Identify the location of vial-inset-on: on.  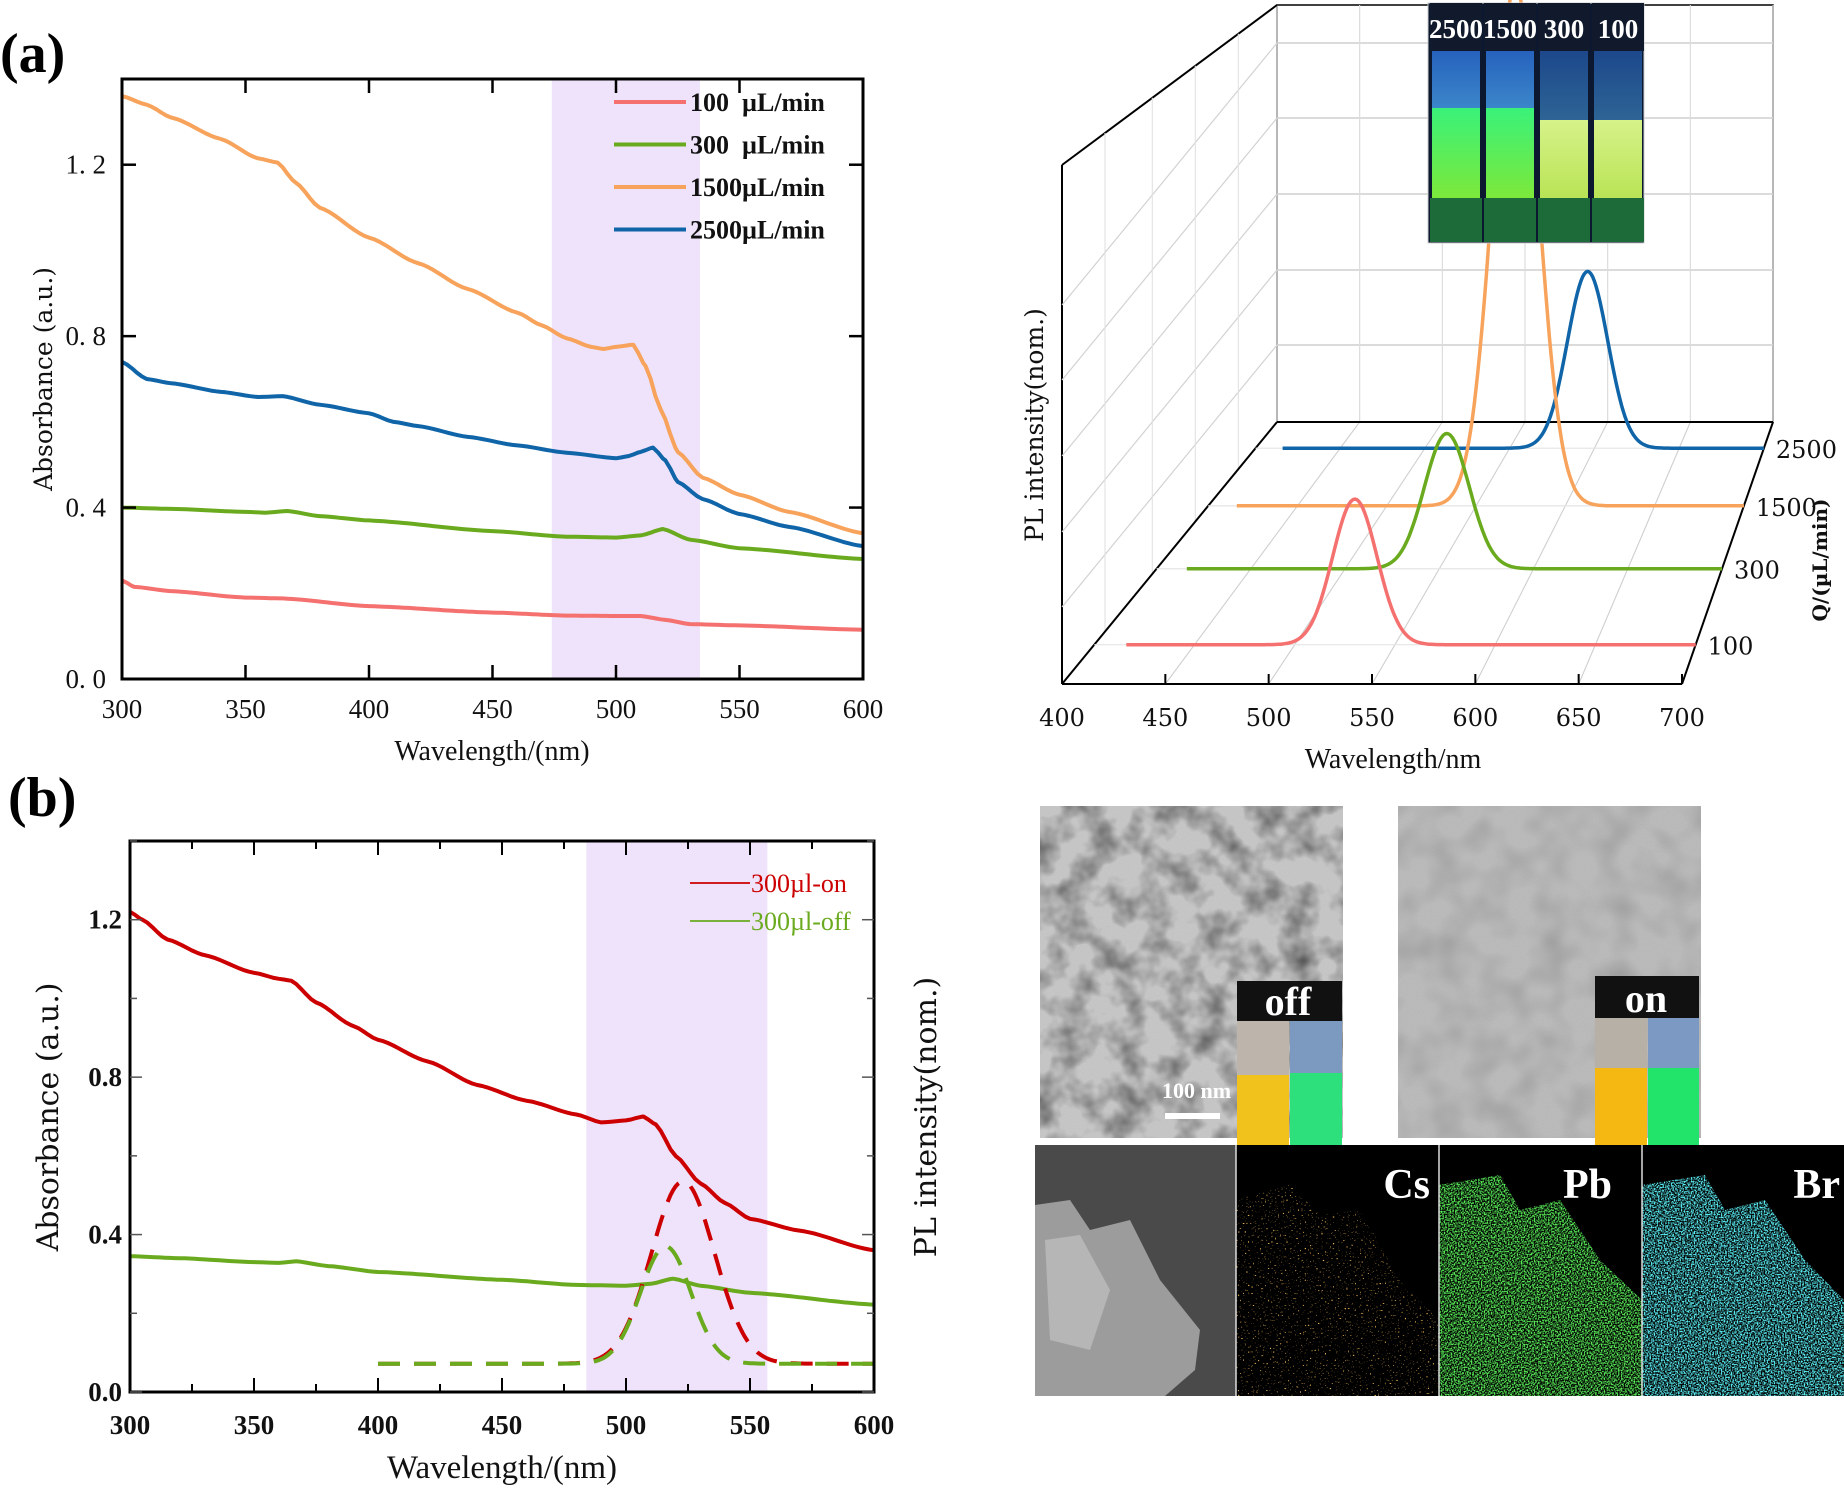
(1647, 1062).